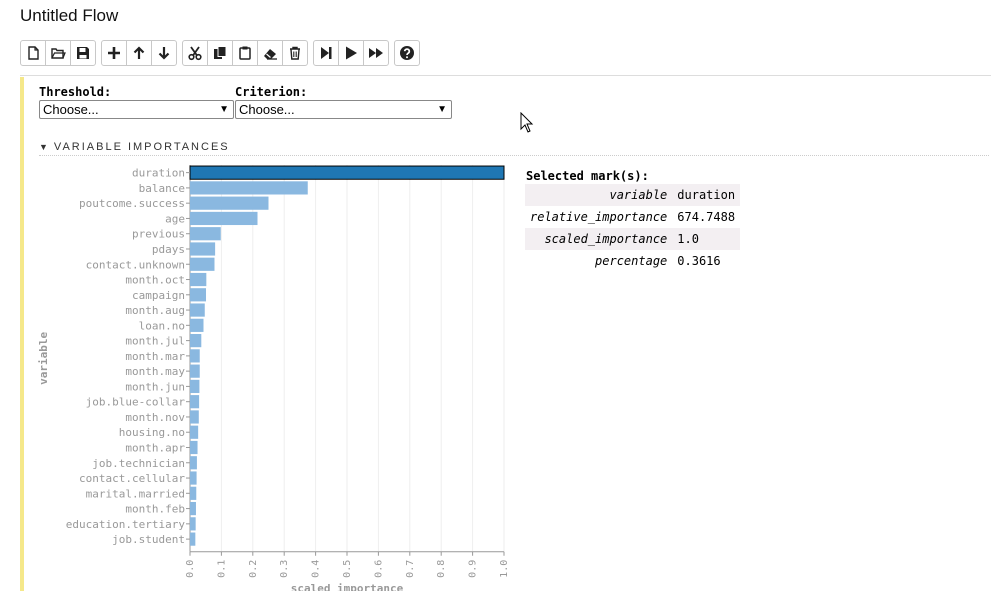 This screenshot has height=591, width=991. Describe the element at coordinates (168, 249) in the screenshot. I see `y-tick-label: pdays` at that location.